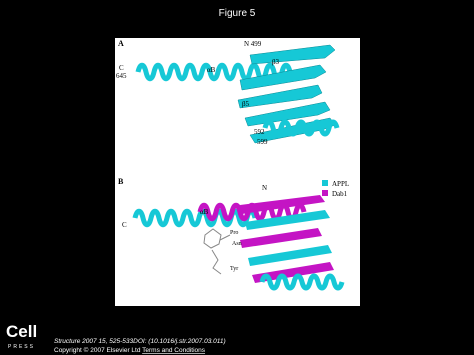  Describe the element at coordinates (340, 184) in the screenshot. I see `legend-label: APPL` at that location.